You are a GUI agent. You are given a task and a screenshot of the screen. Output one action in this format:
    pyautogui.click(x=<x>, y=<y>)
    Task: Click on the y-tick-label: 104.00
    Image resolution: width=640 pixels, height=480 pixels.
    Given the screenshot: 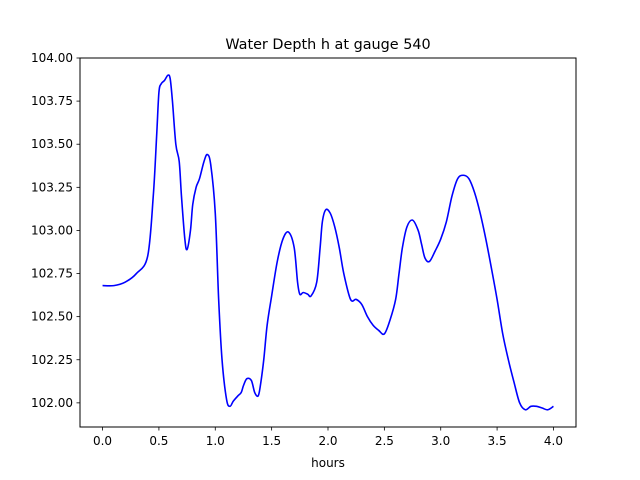 What is the action you would take?
    pyautogui.click(x=52, y=58)
    